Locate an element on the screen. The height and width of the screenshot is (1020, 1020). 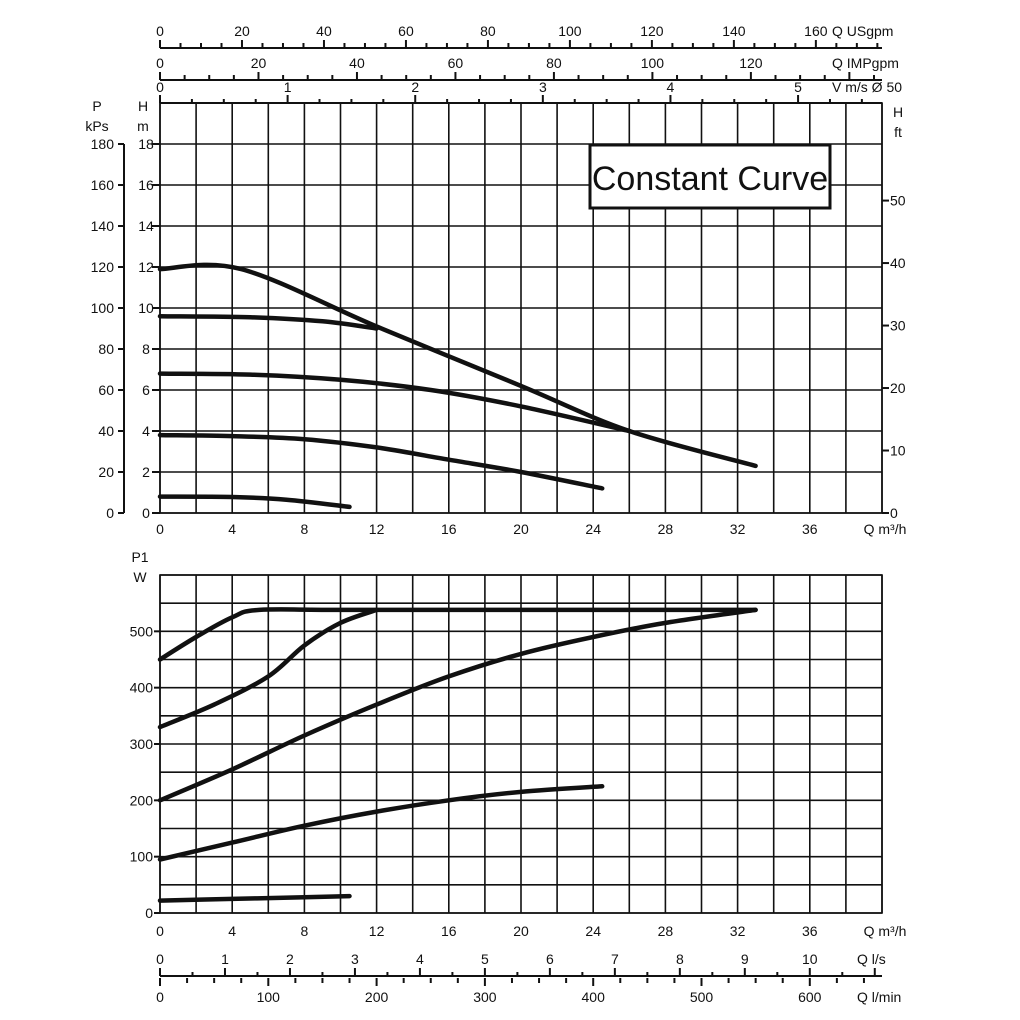
title-frame is located at coordinates (710, 176).